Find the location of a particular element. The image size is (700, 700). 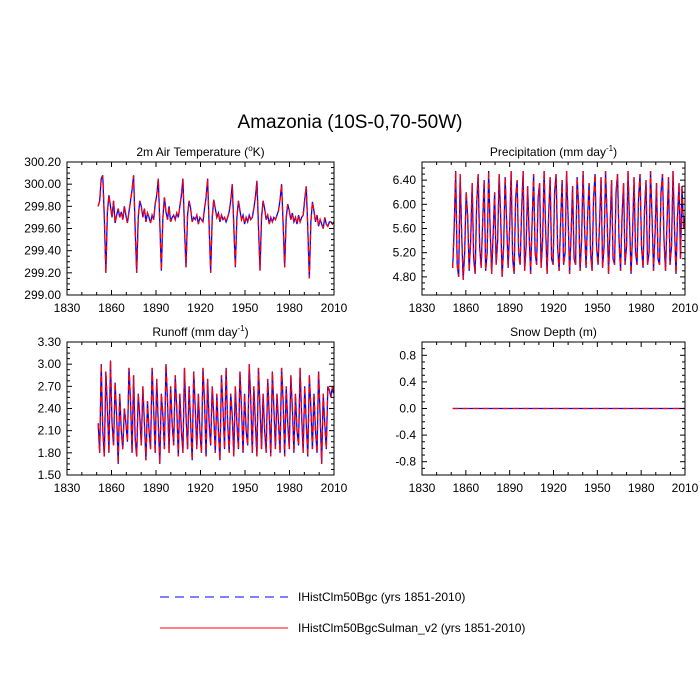

panel-title-end: K) is located at coordinates (259, 152).